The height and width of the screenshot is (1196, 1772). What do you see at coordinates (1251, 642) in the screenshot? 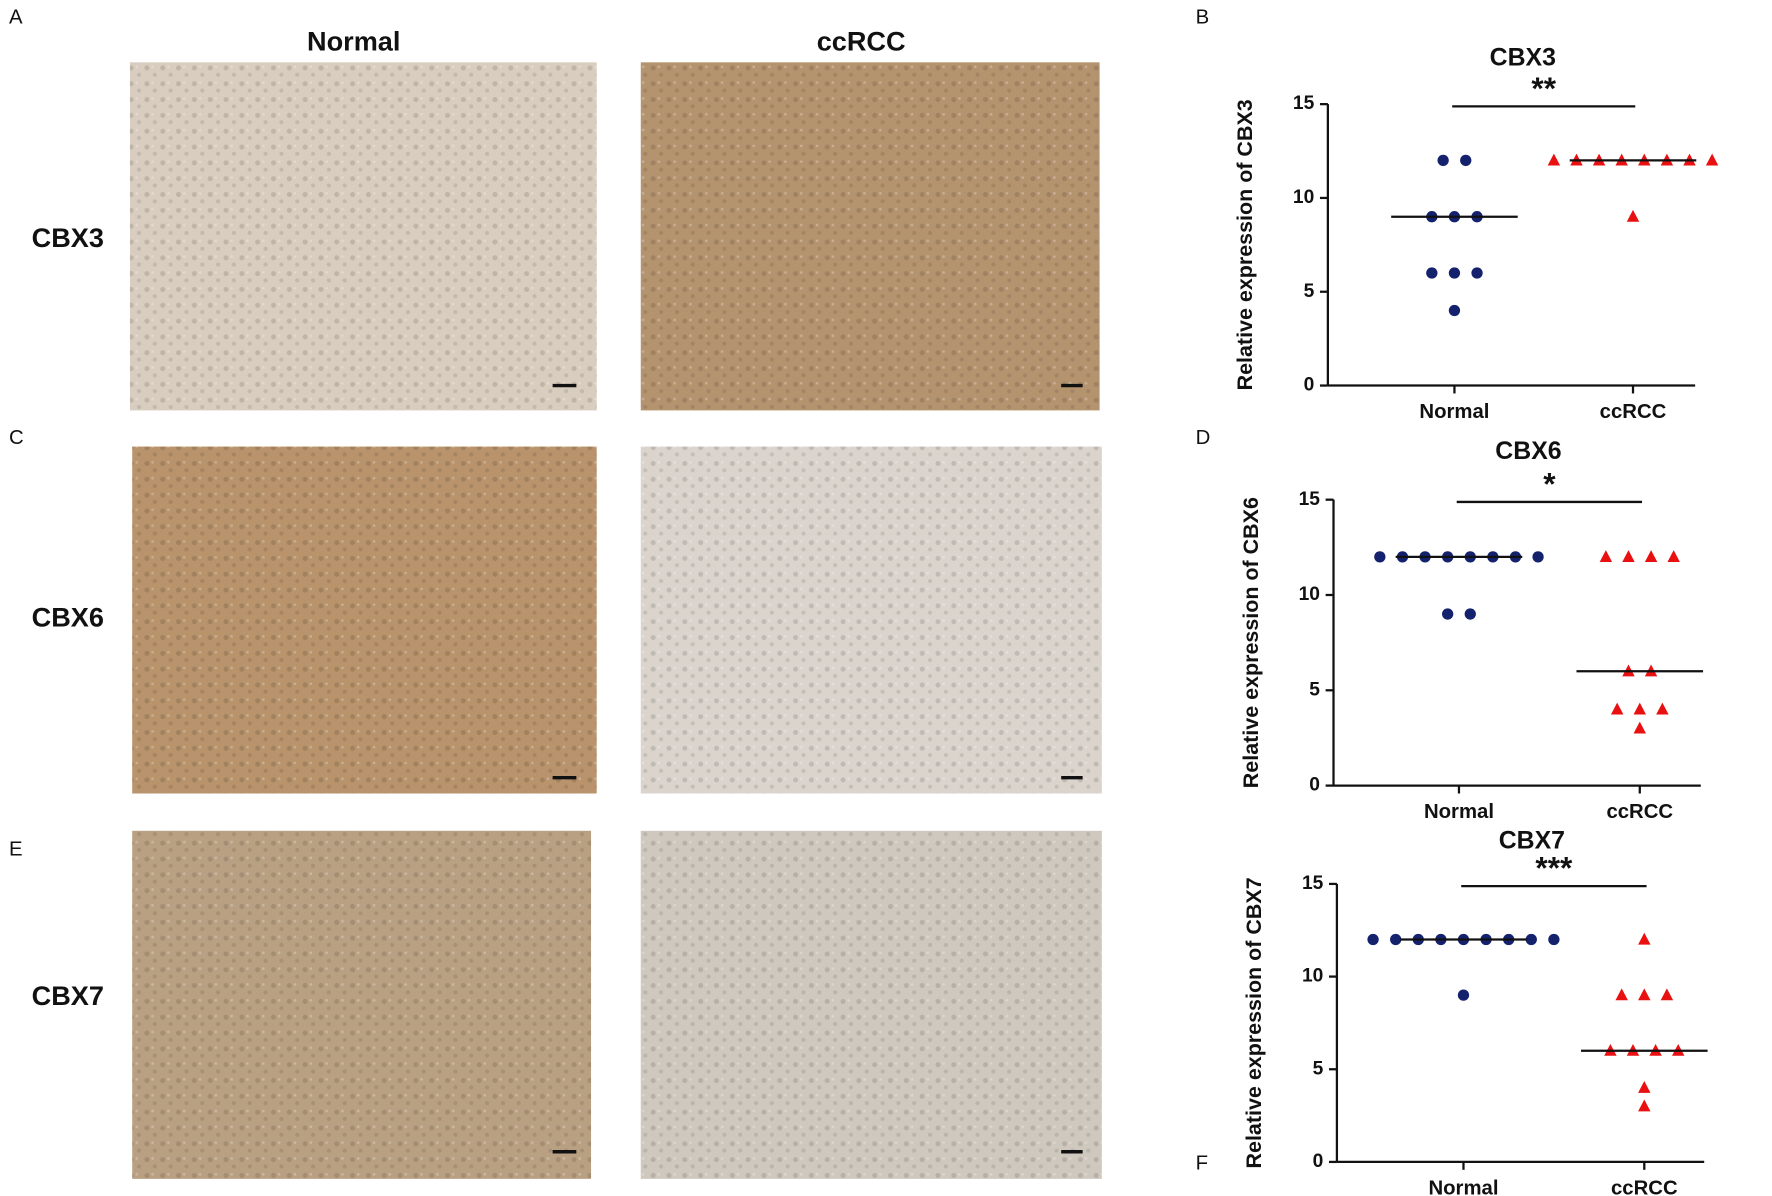
I see `y-axis-label: Relative expression of CBX6` at bounding box center [1251, 642].